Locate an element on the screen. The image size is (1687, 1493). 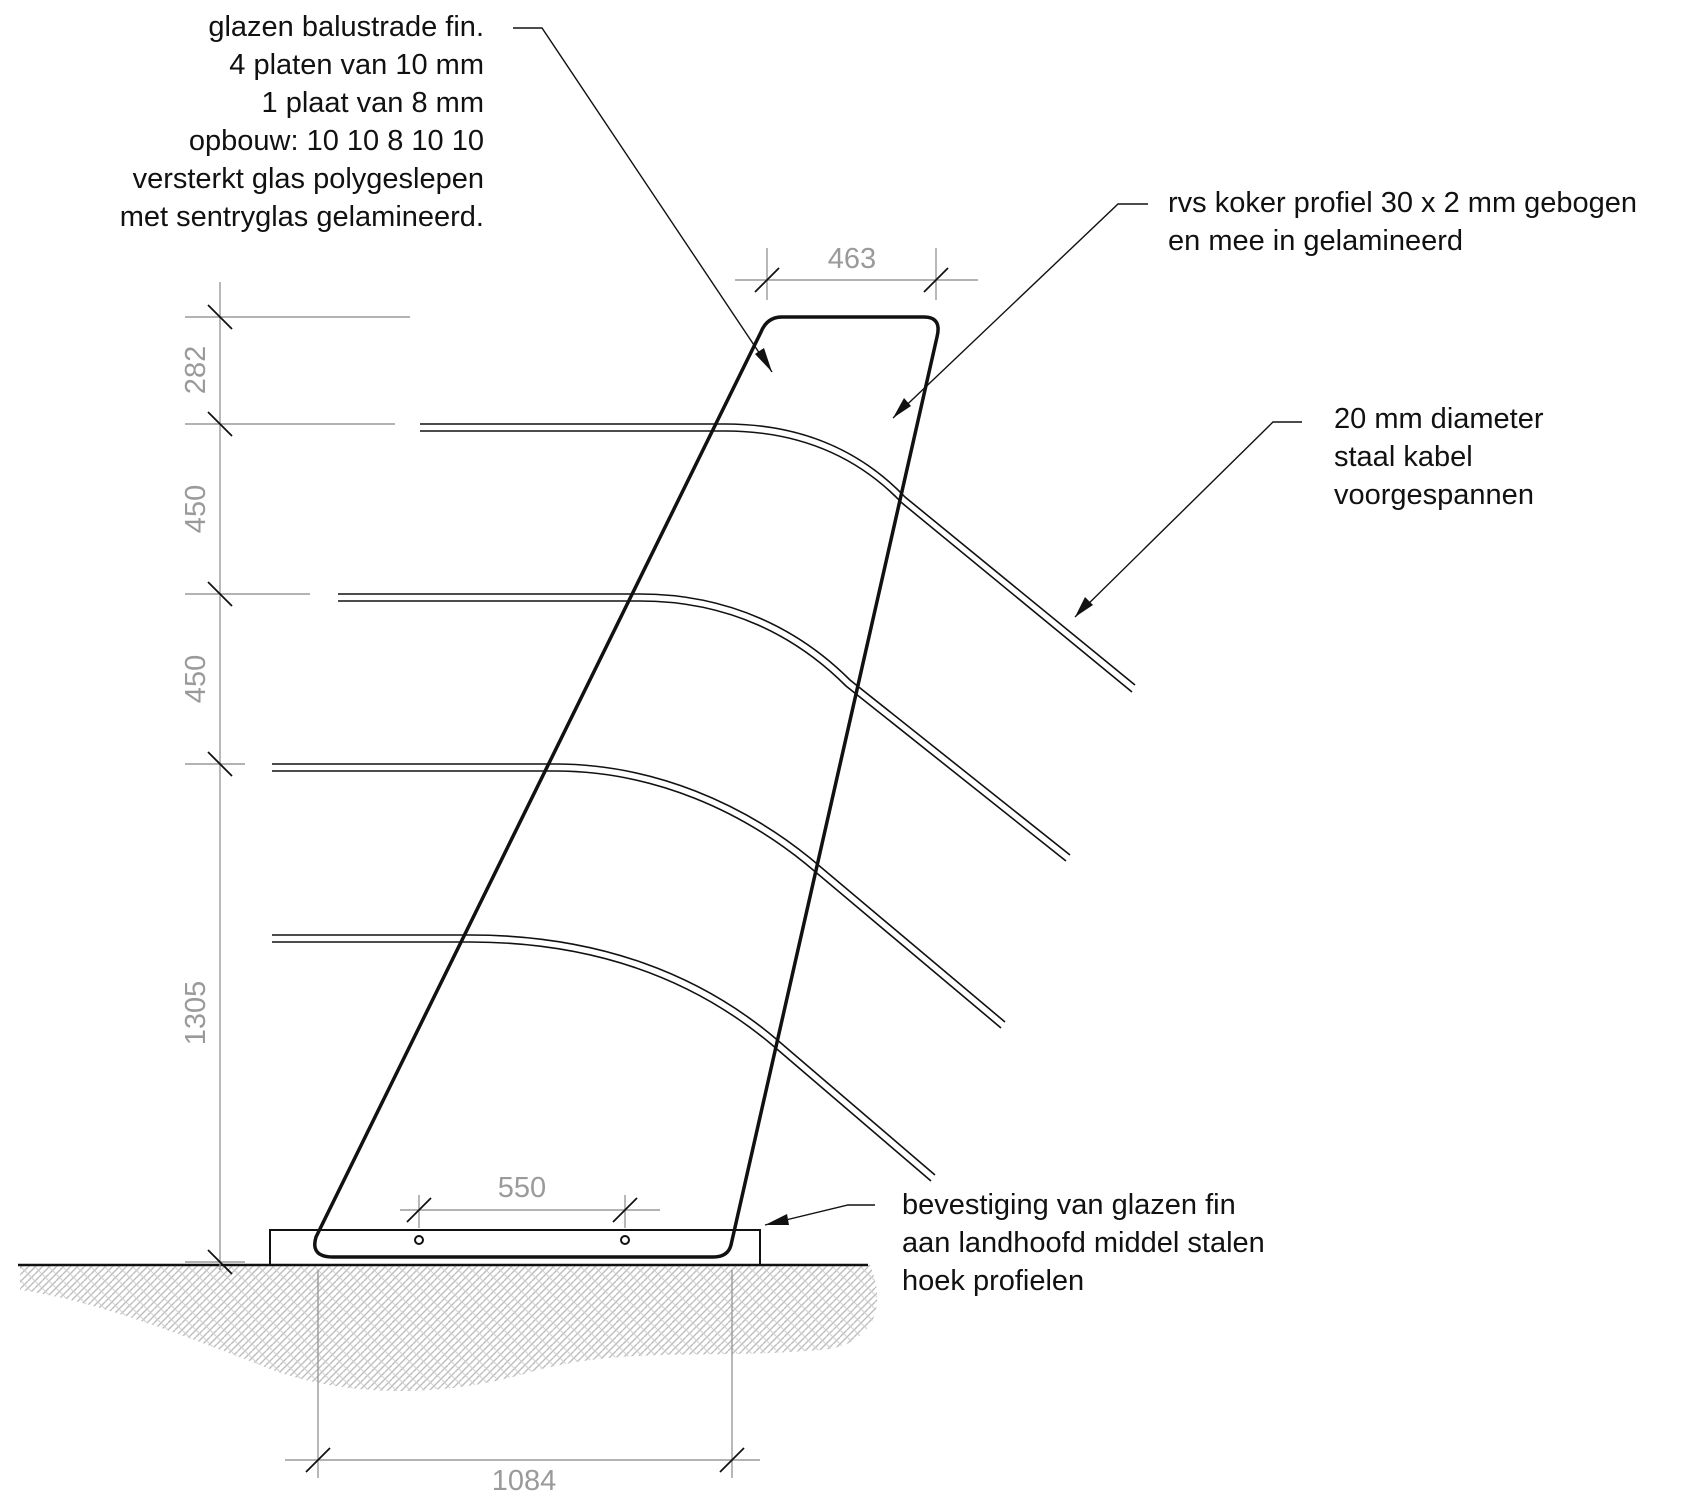
glass-fin-note-line: glazen balustrade fin. is located at coordinates (346, 27).